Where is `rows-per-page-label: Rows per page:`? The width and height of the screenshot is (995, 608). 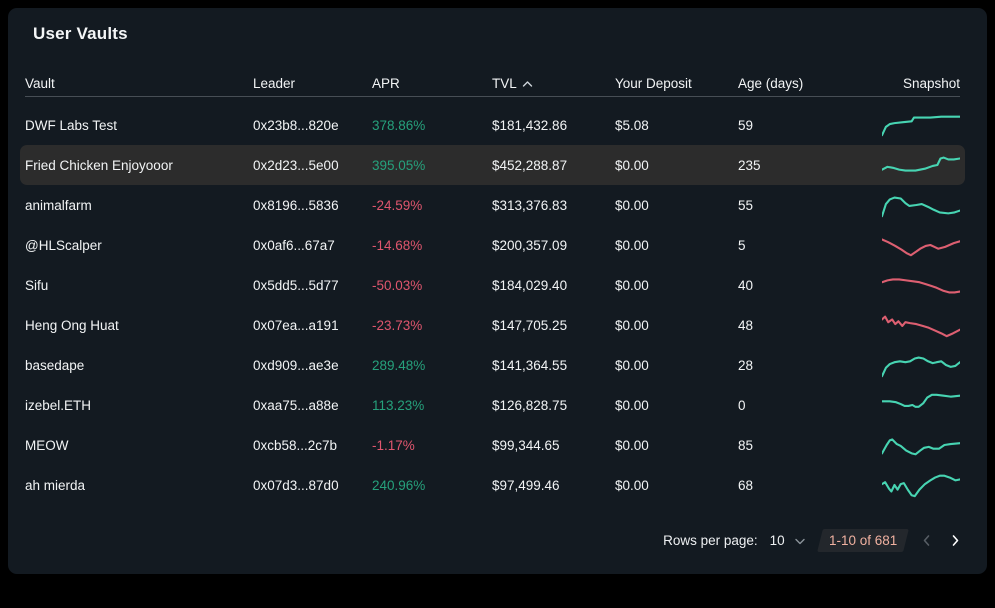
rows-per-page-label: Rows per page: is located at coordinates (710, 540).